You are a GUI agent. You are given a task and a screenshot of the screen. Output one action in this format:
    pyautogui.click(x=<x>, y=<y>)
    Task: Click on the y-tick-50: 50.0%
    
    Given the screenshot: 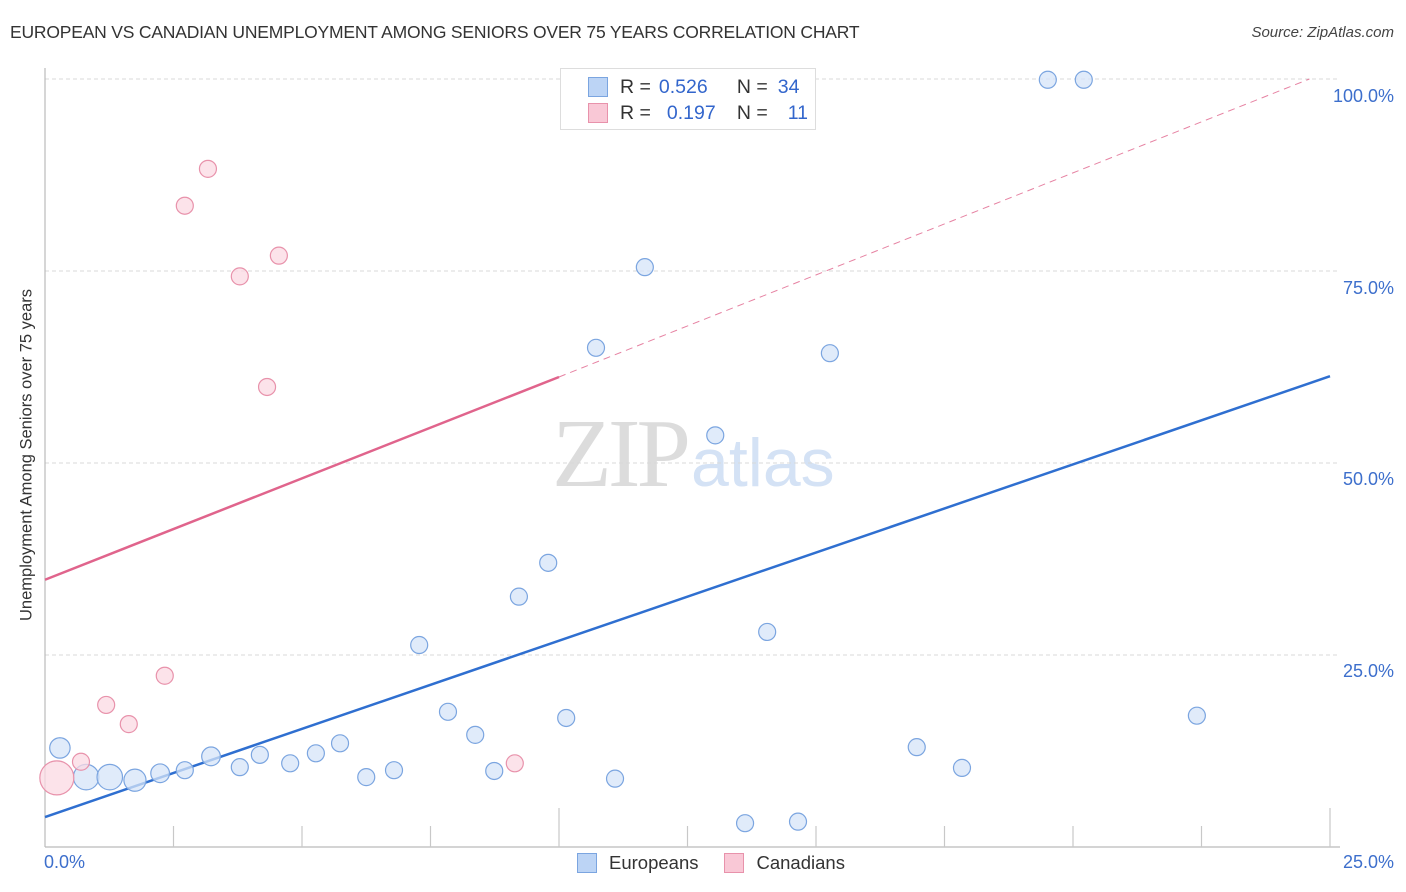 What is the action you would take?
    pyautogui.click(x=1368, y=479)
    